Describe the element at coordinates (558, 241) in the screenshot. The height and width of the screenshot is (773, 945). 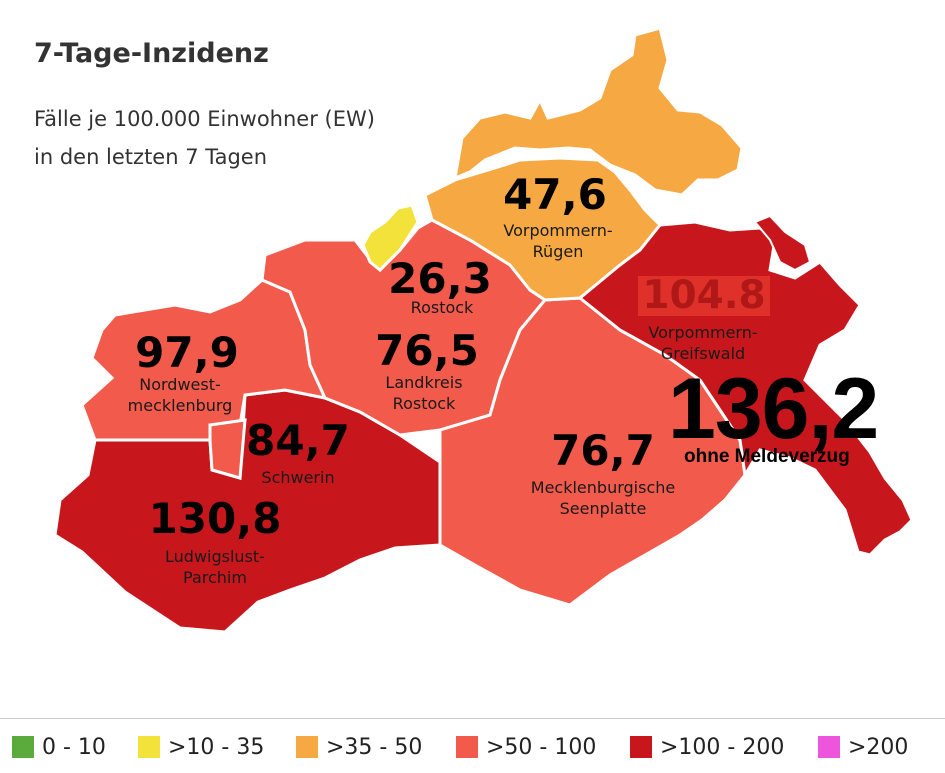
I see `label-vorpommern-ruegen: Vorpommern- Rügen` at that location.